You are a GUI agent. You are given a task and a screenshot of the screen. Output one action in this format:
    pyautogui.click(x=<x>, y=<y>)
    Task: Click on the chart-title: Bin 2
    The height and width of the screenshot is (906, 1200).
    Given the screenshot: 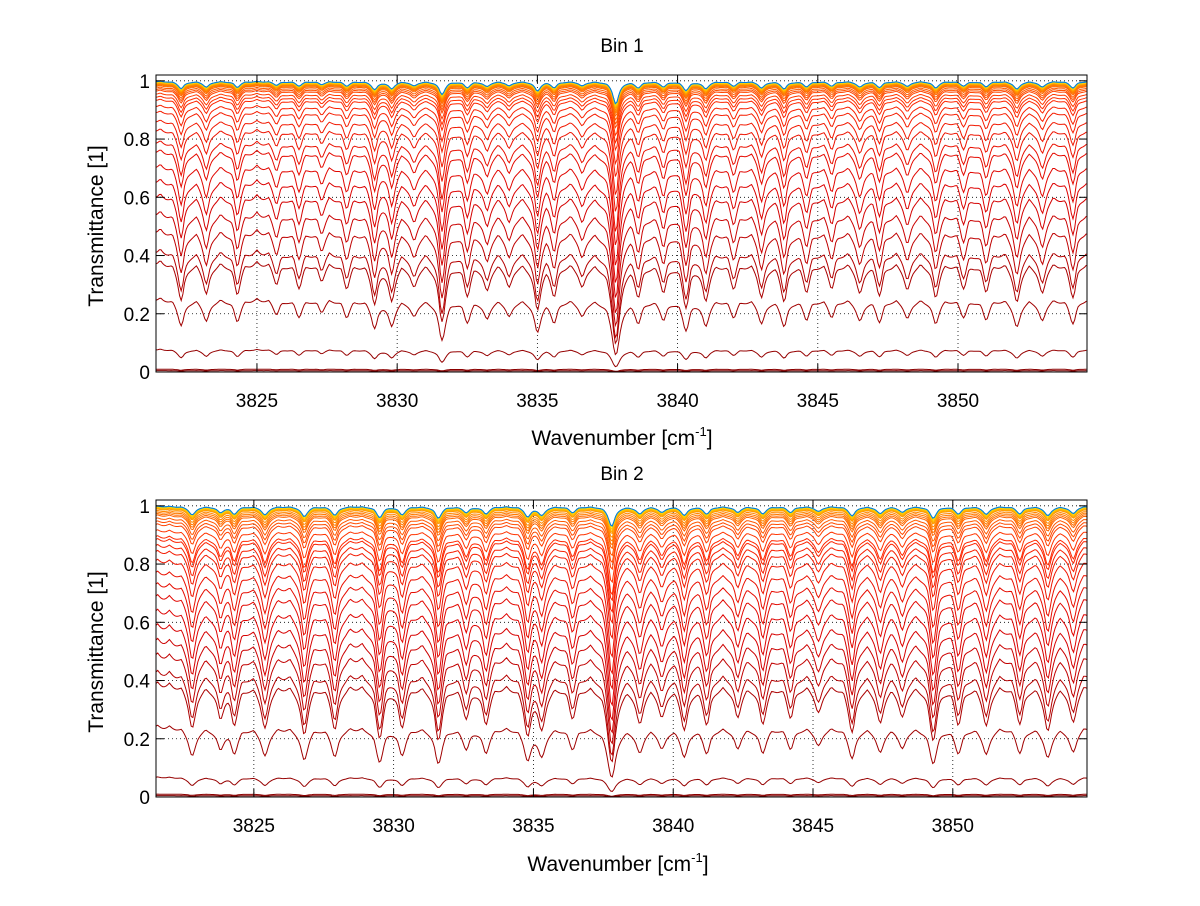 What is the action you would take?
    pyautogui.click(x=621, y=474)
    